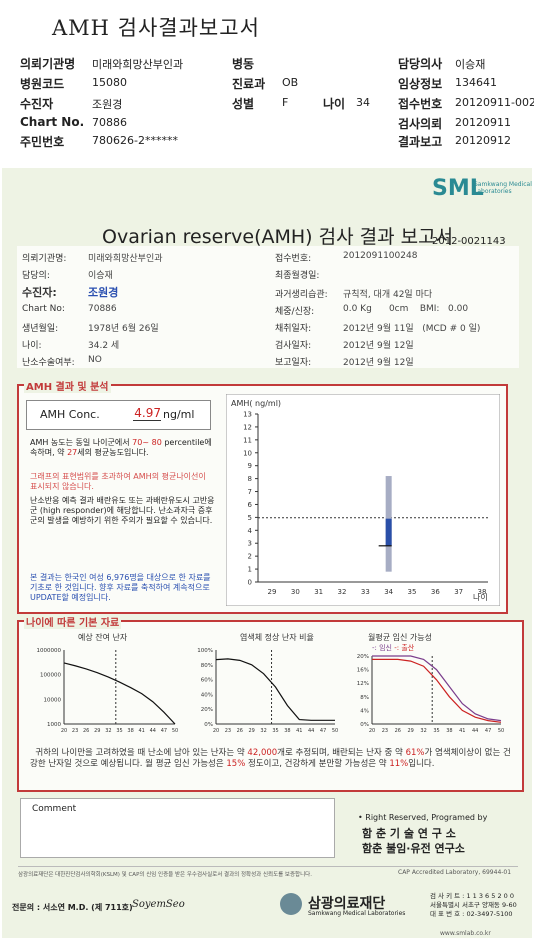  Describe the element at coordinates (347, 904) in the screenshot. I see `foundation-name: 삼광의료재단` at that location.